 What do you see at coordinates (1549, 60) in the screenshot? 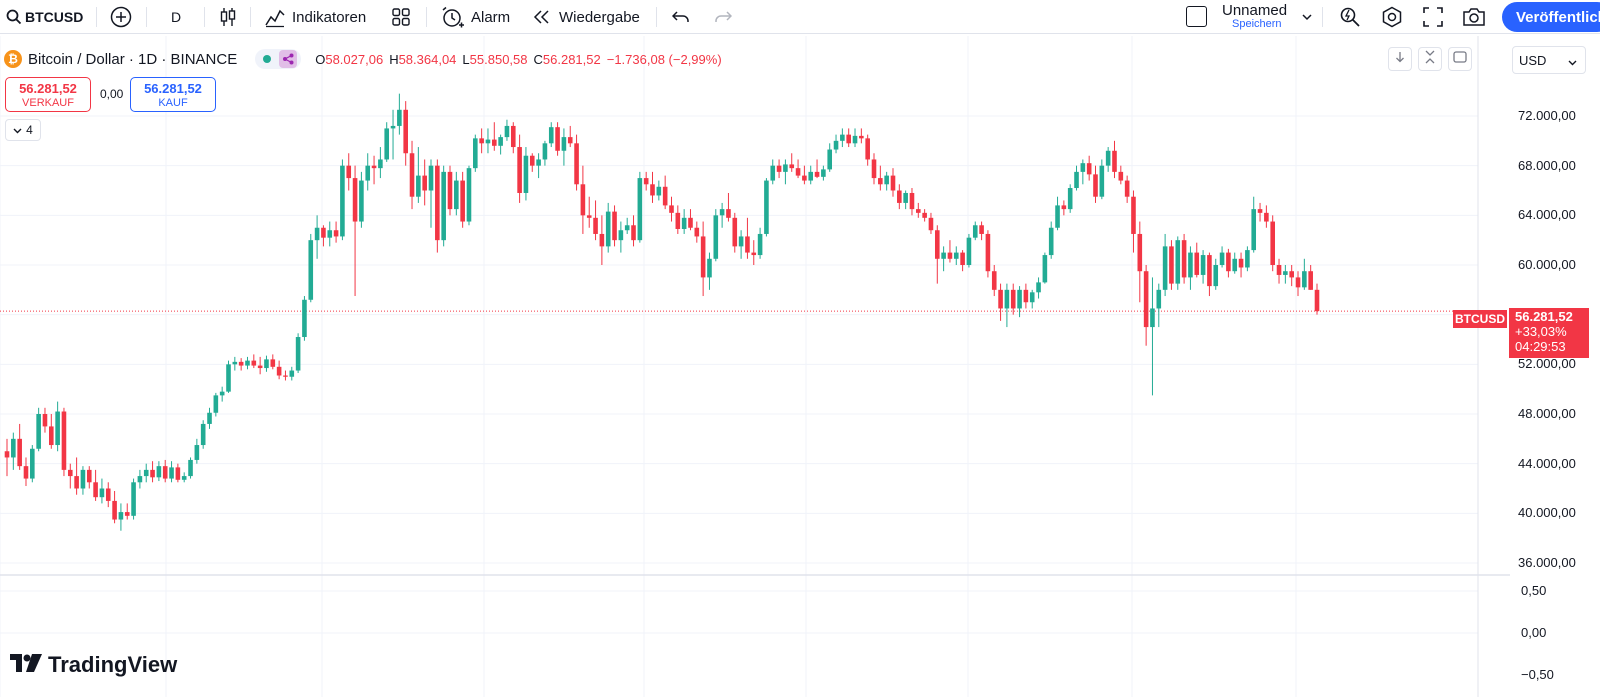
I see `currency-selector: USD` at bounding box center [1549, 60].